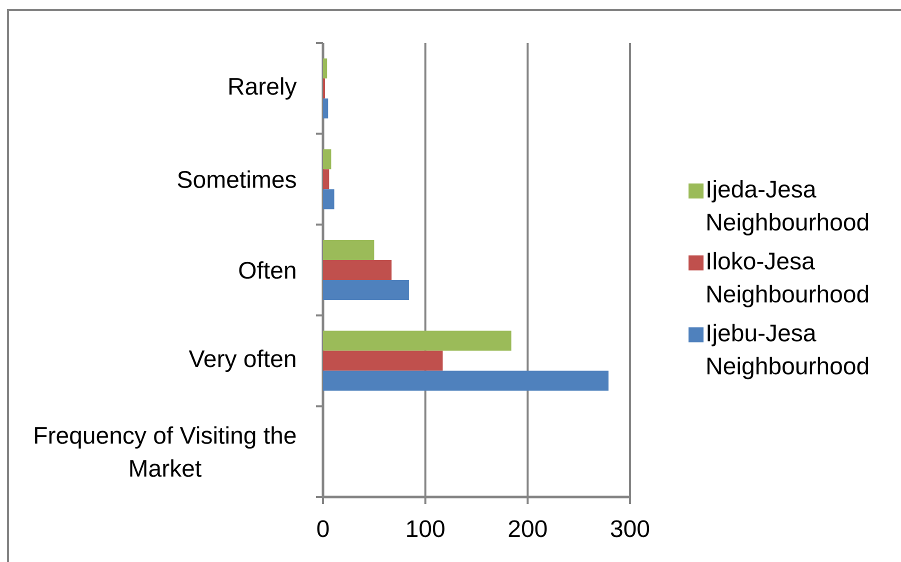 The image size is (901, 562). What do you see at coordinates (263, 88) in the screenshot?
I see `y-tick-label: Rarely` at bounding box center [263, 88].